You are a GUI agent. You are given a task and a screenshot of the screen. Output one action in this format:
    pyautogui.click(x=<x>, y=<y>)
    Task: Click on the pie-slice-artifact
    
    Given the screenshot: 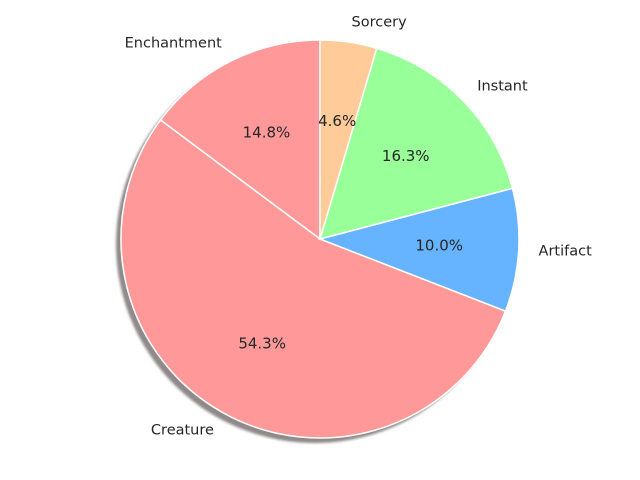 What is the action you would take?
    pyautogui.click(x=418, y=250)
    